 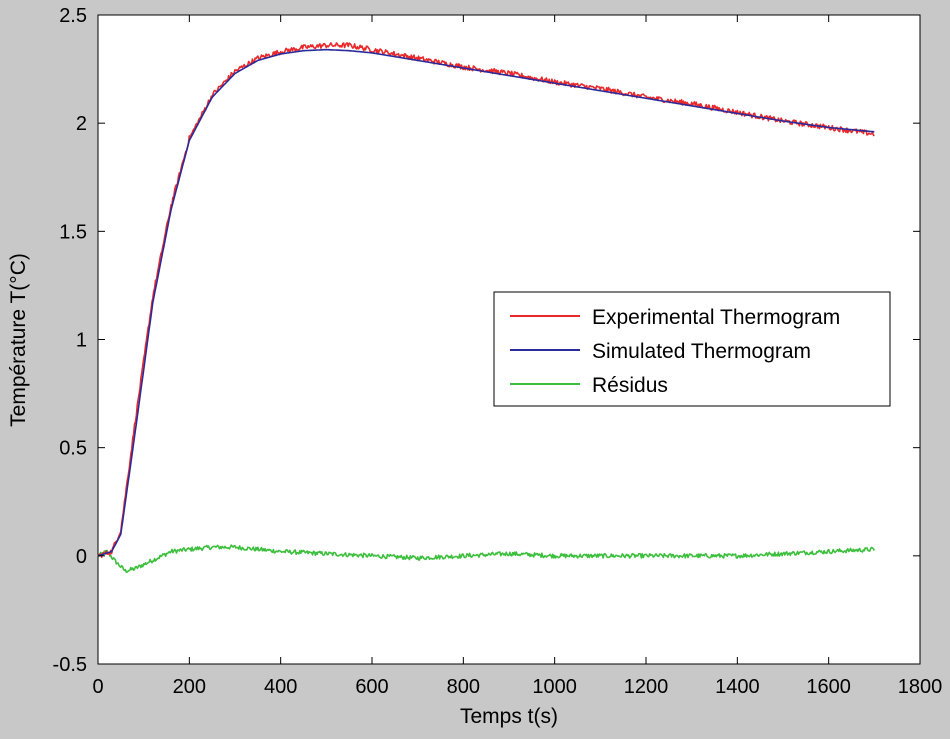 I want to click on legend-label: Résidus, so click(x=630, y=385).